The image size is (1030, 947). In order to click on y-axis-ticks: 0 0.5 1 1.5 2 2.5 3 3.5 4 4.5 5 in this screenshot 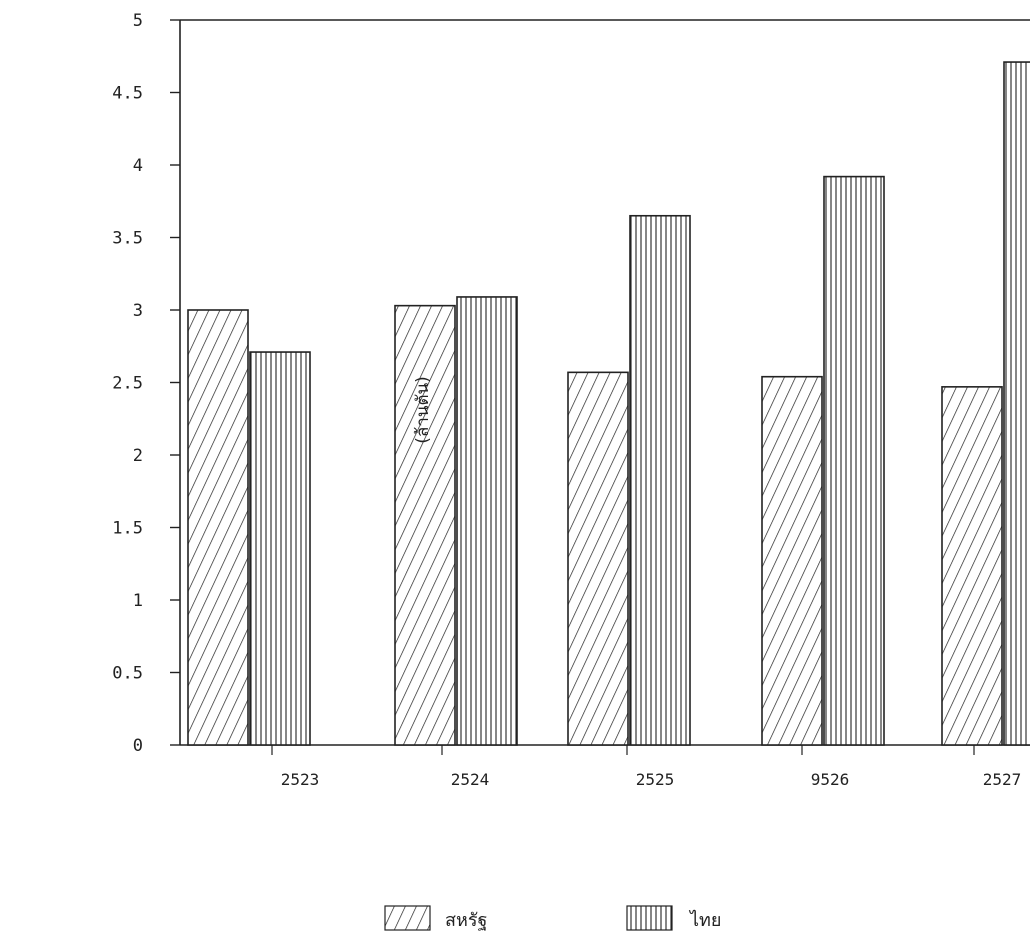, I will do `click(146, 383)`.